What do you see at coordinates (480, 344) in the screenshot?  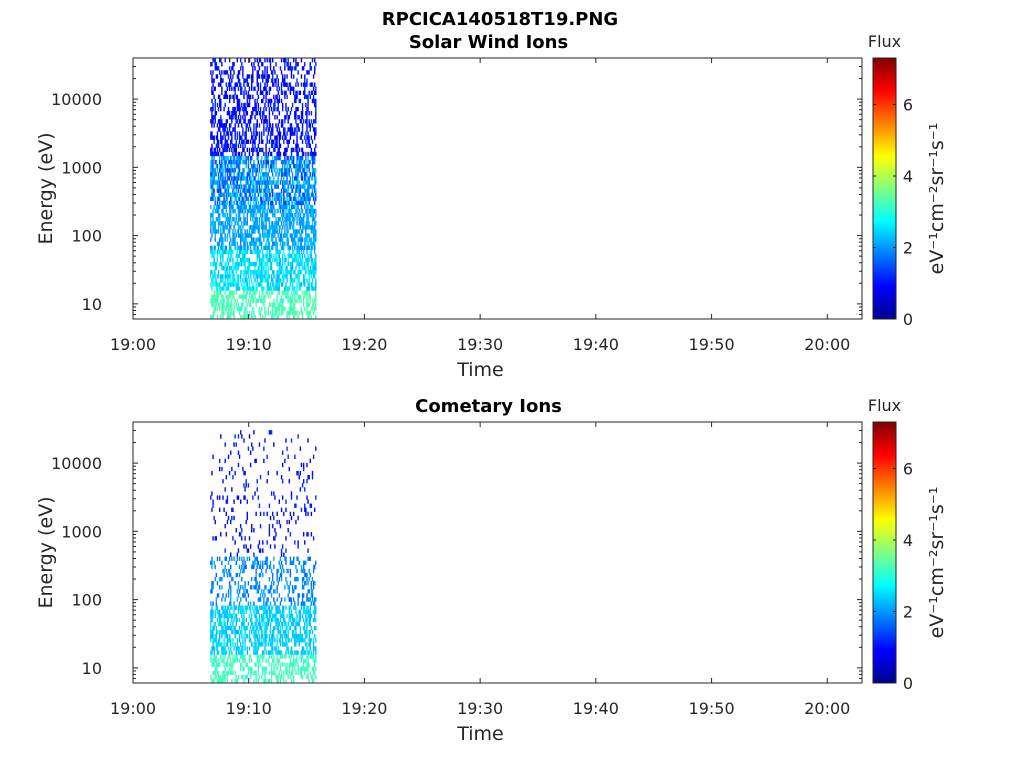 I see `x-tick-label: 19:30` at bounding box center [480, 344].